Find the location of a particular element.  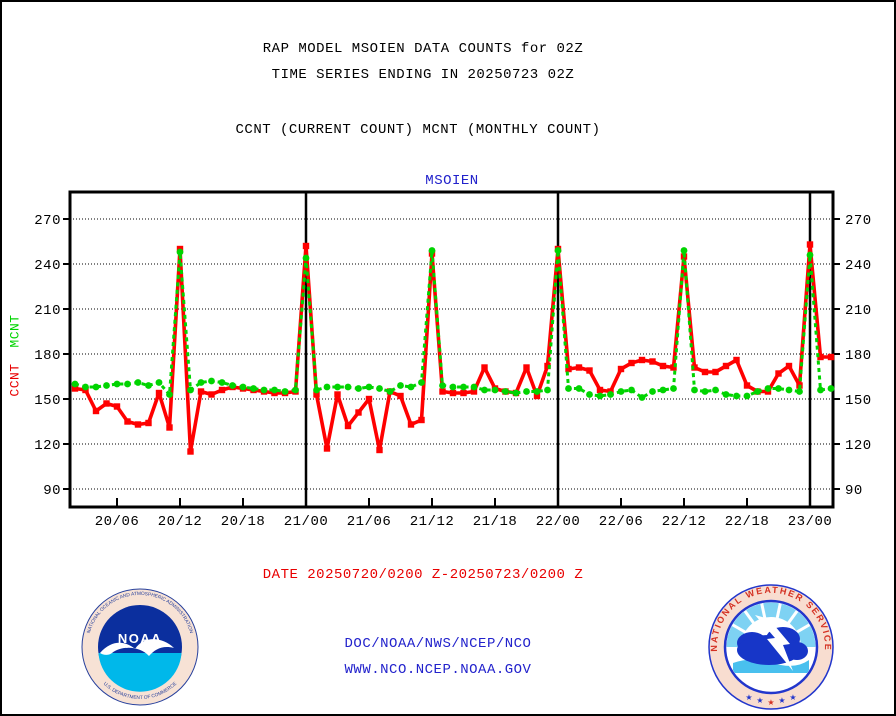

x-tick-label: 20/18 is located at coordinates (243, 522).